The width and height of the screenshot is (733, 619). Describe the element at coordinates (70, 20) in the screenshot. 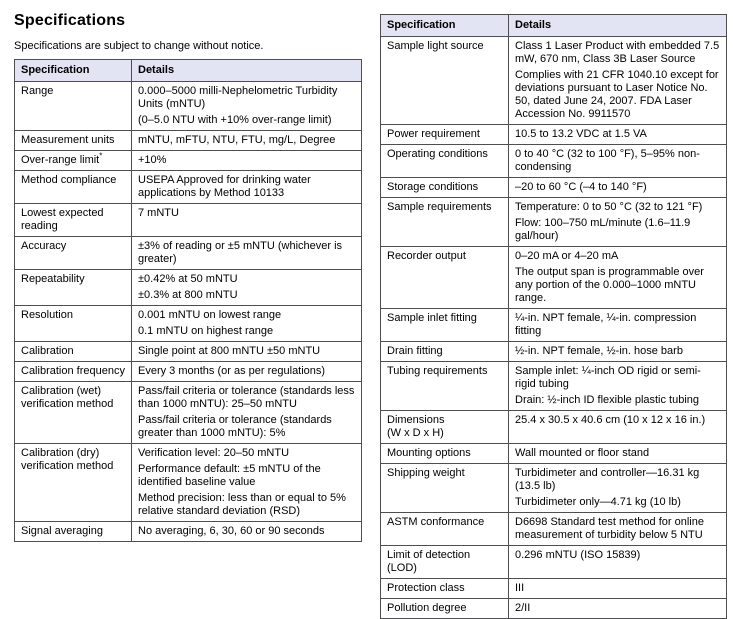

I see `page-title: Specifications` at that location.